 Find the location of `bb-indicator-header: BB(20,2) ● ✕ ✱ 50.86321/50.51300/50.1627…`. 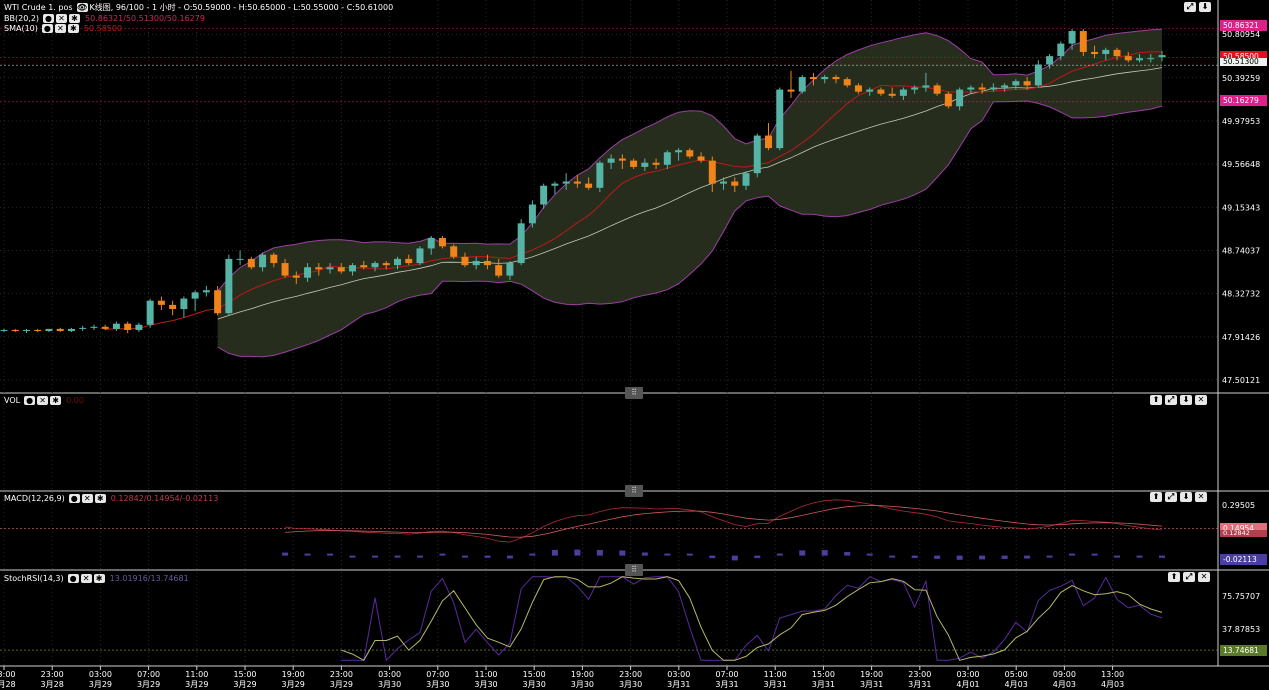

bb-indicator-header: BB(20,2) ● ✕ ✱ 50.86321/50.51300/50.1627… is located at coordinates (104, 18).